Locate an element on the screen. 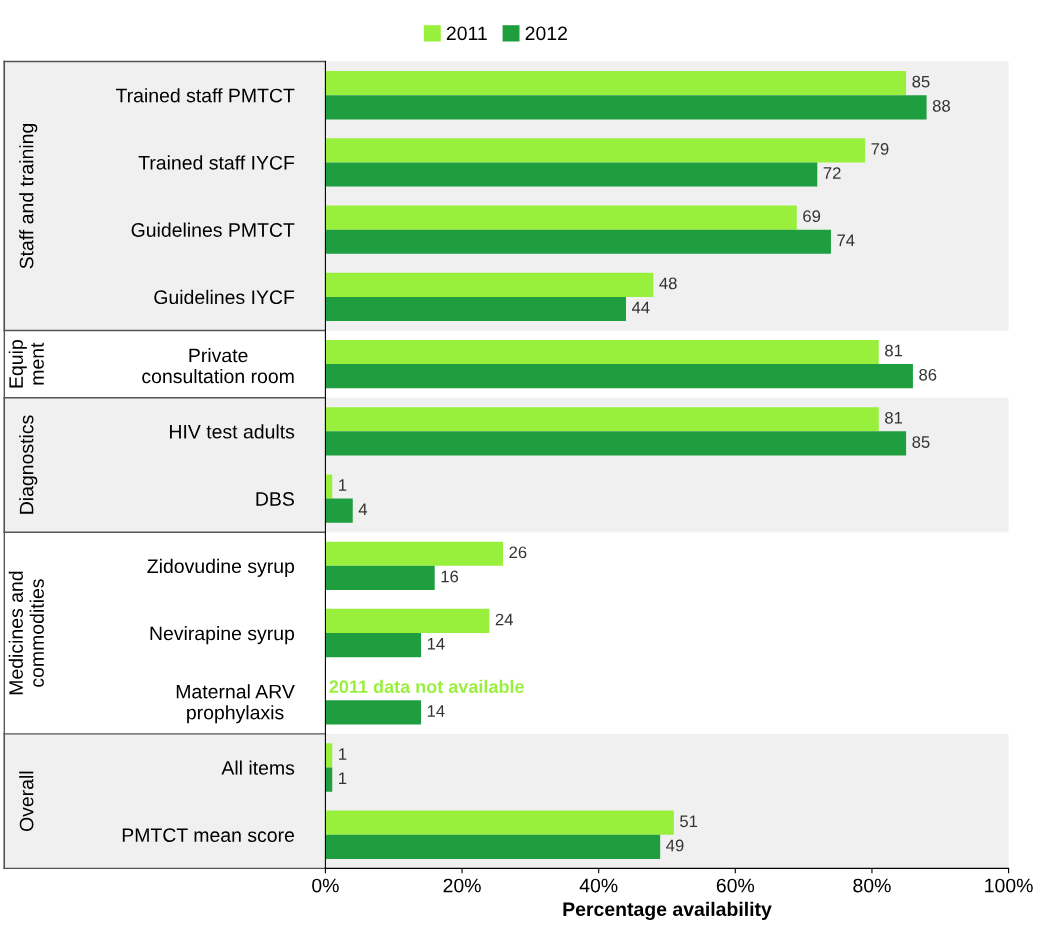 Image resolution: width=1043 pixels, height=947 pixels. data-label: 49 is located at coordinates (675, 845).